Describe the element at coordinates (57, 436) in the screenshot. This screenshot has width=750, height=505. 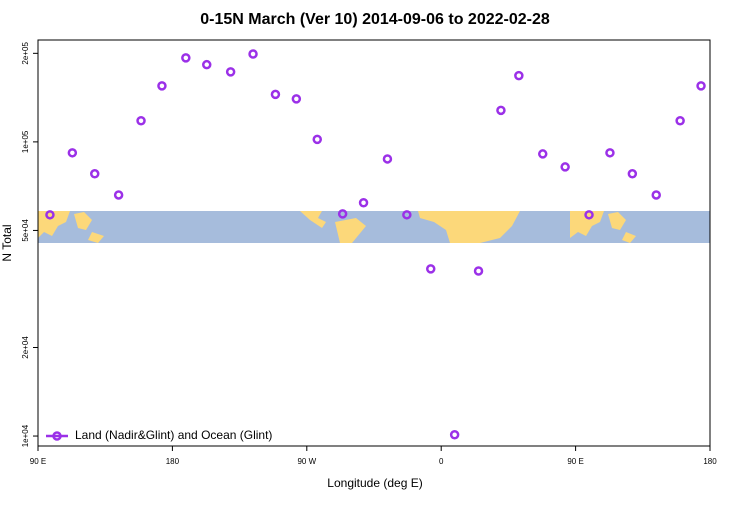
I see `legend-marker` at that location.